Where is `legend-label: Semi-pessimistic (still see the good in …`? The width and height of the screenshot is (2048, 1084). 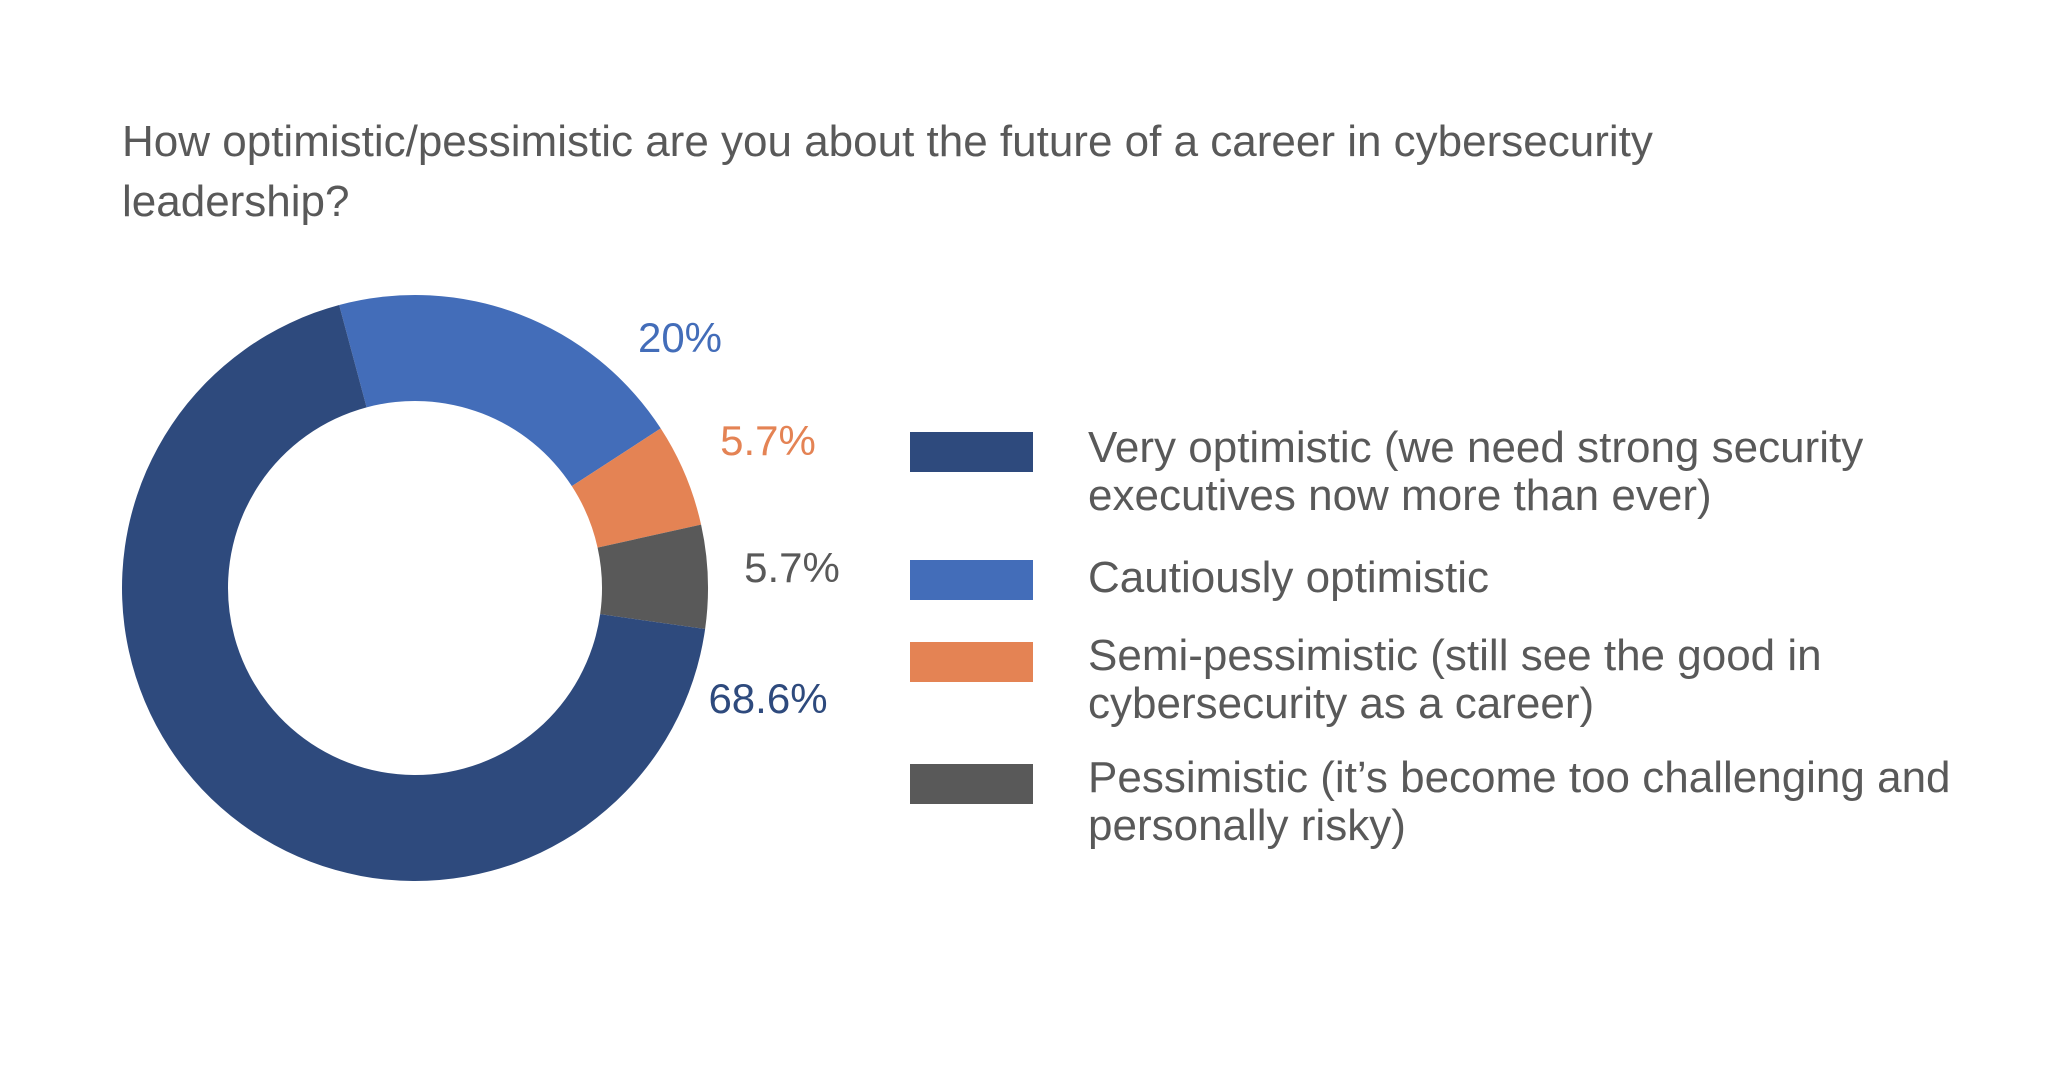
legend-label: Semi-pessimistic (still see the good in … is located at coordinates (1538, 680).